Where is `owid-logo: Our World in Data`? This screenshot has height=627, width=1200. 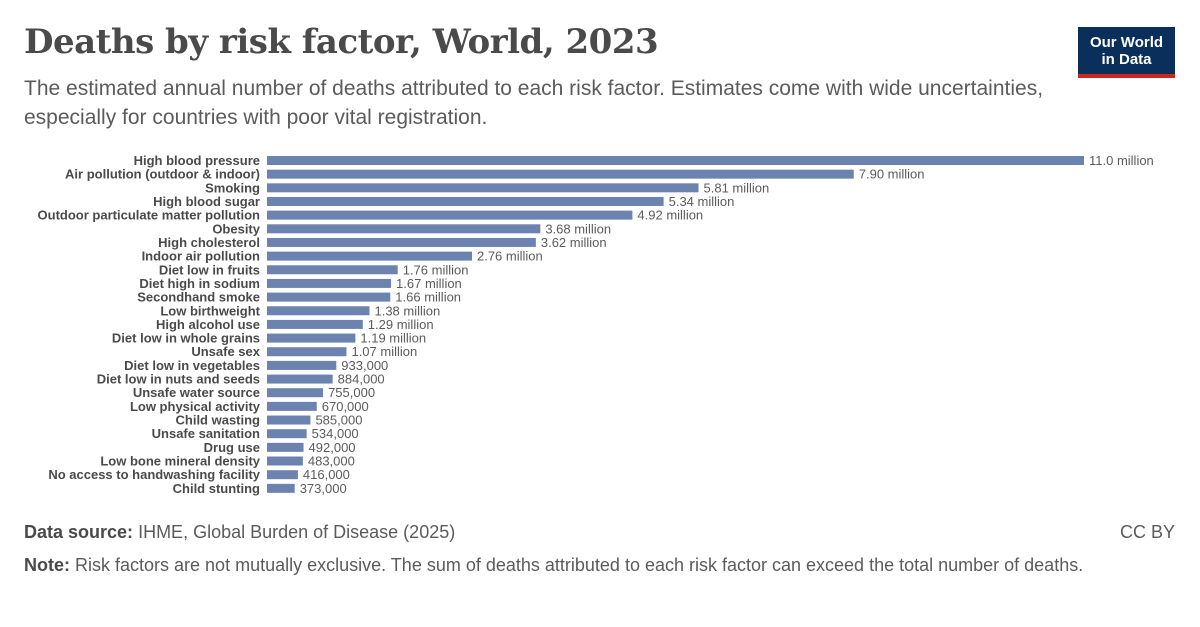 owid-logo: Our World in Data is located at coordinates (1126, 52).